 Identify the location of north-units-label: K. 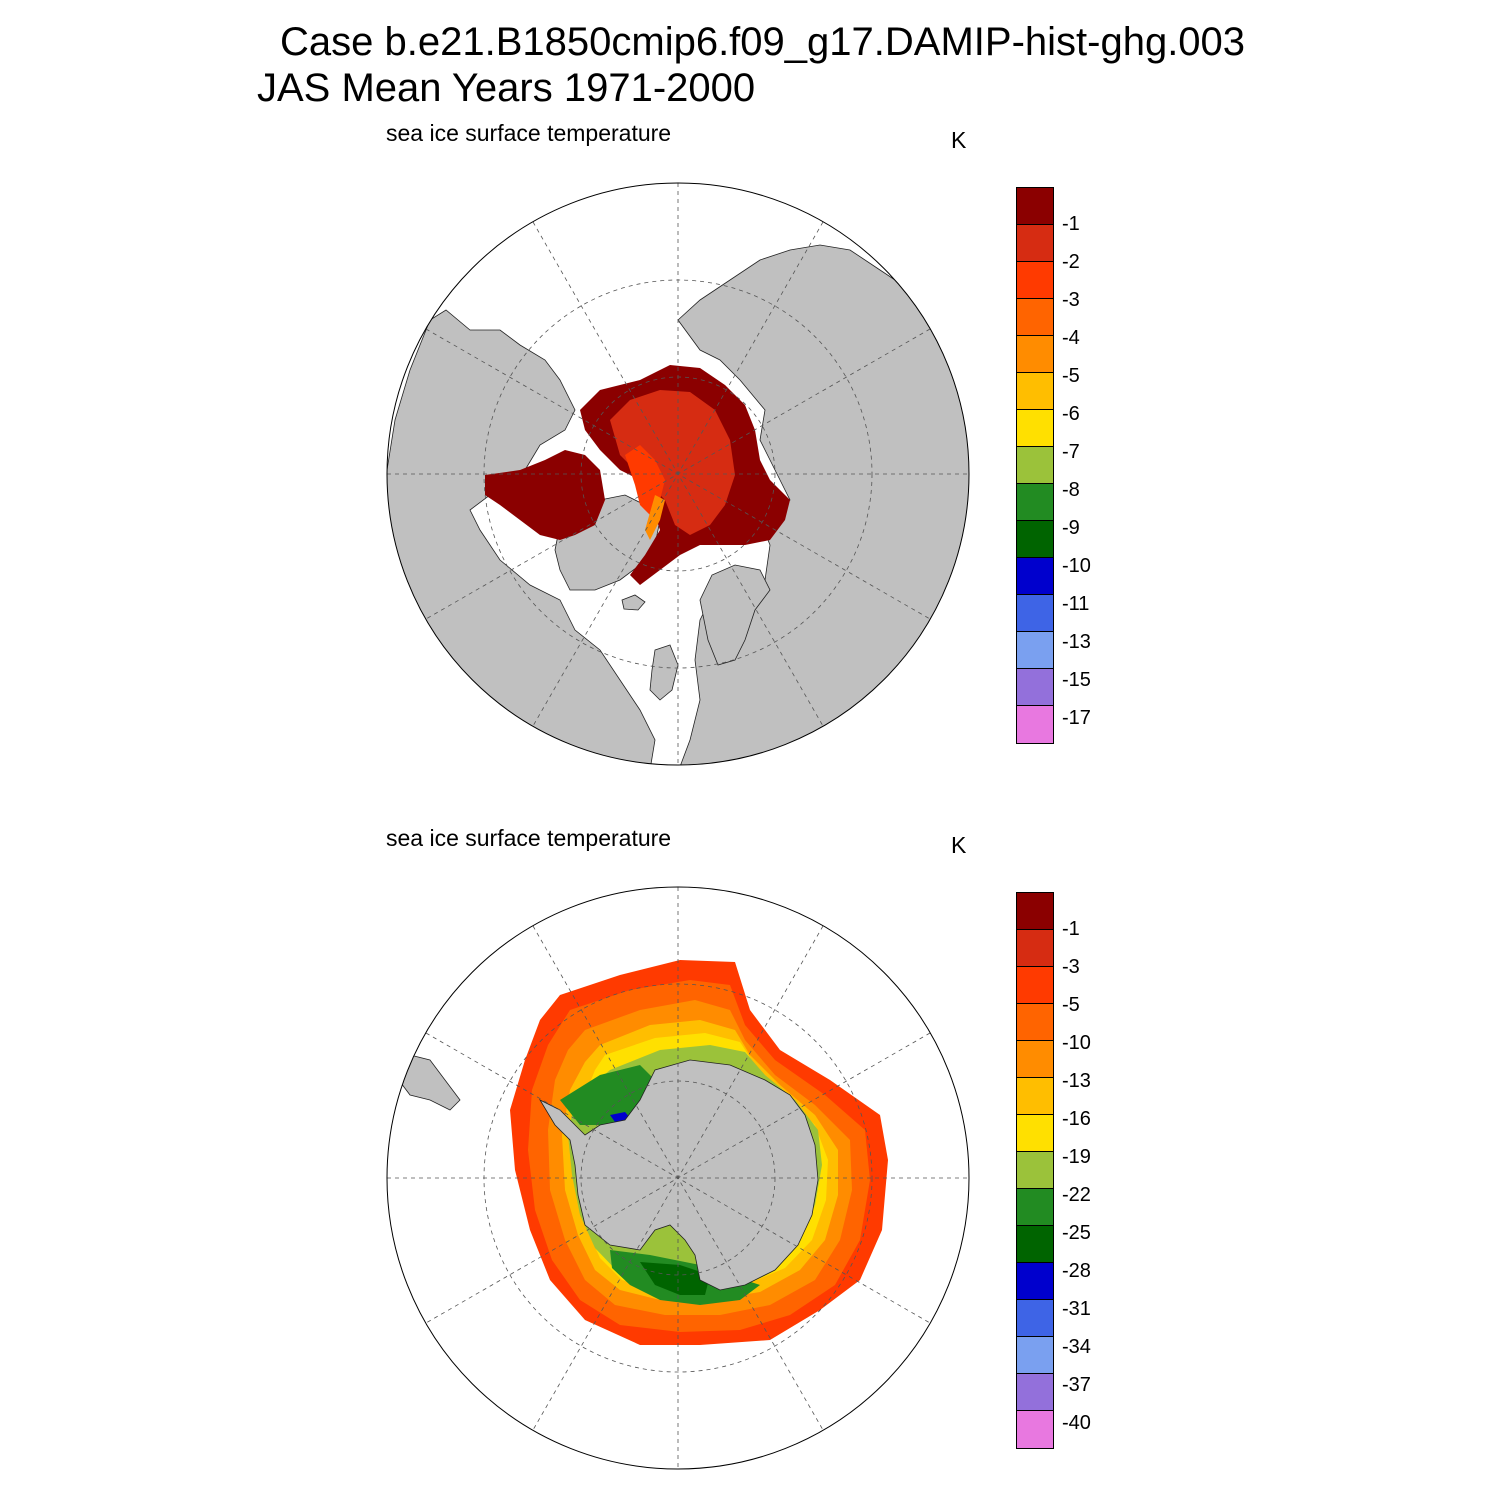
(959, 140).